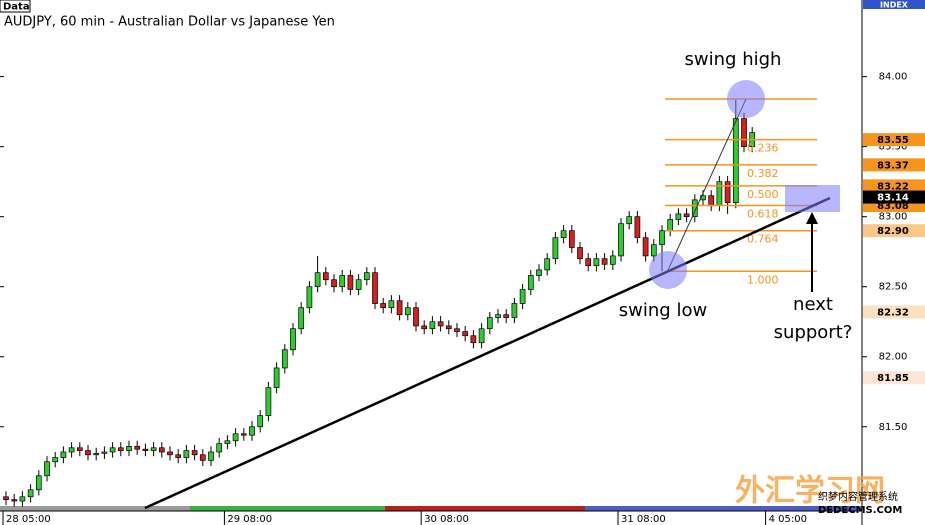 The width and height of the screenshot is (925, 525). Describe the element at coordinates (788, 519) in the screenshot. I see `x-tick-label: 4 05:00` at that location.